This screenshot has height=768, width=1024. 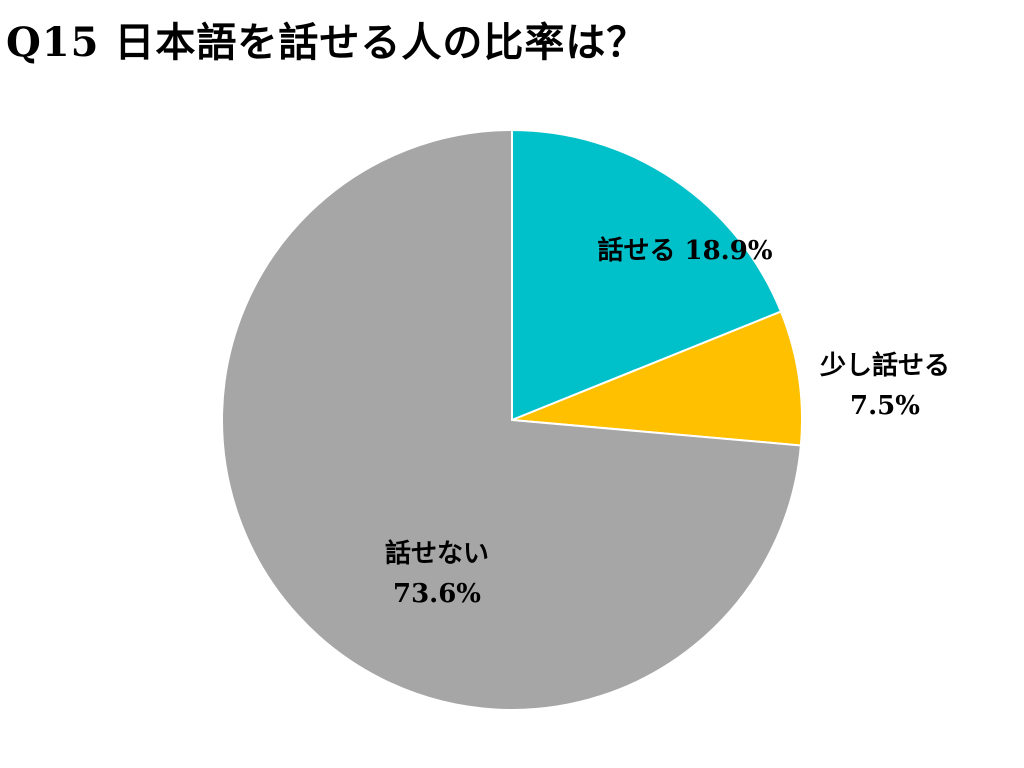 What do you see at coordinates (437, 573) in the screenshot?
I see `slice-label-hanasenai: 話せない 73.6%` at bounding box center [437, 573].